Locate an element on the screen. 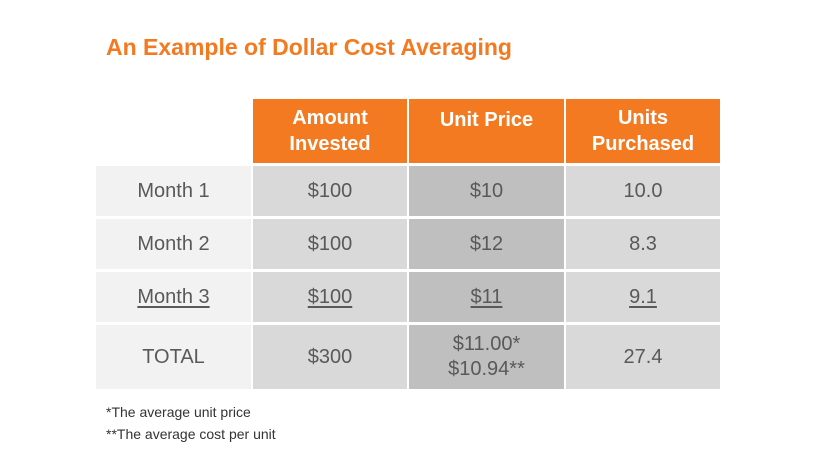 The width and height of the screenshot is (825, 466). cell-amount-month-1: $100 is located at coordinates (330, 191).